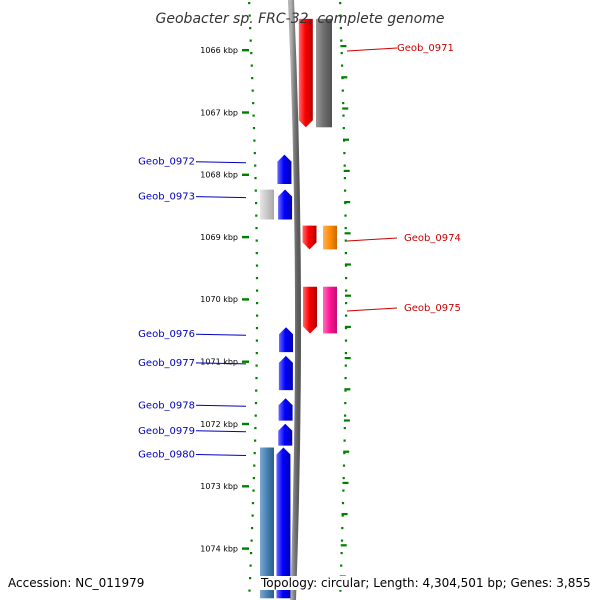  What do you see at coordinates (253, 297) in the screenshot?
I see `outer-tick-ring-left` at bounding box center [253, 297].